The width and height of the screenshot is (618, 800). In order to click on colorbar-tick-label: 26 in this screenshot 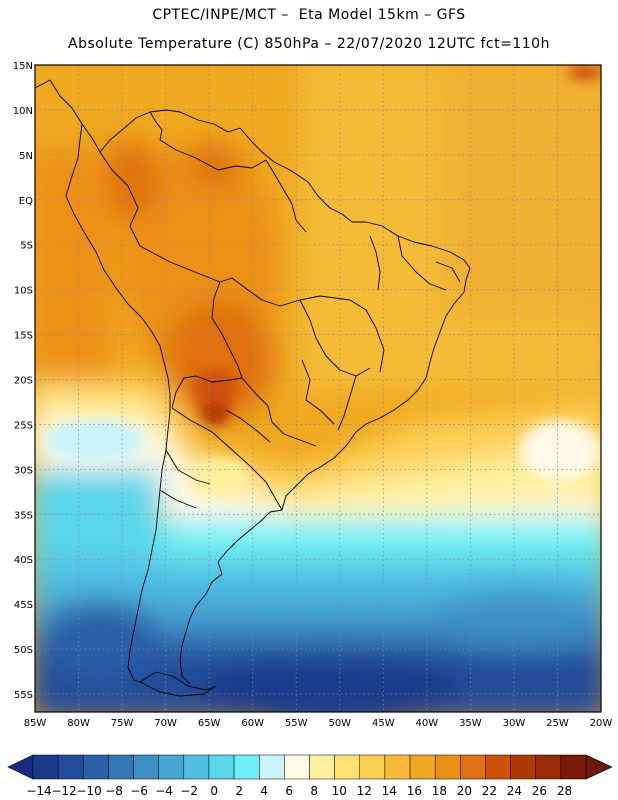, I will do `click(539, 791)`.